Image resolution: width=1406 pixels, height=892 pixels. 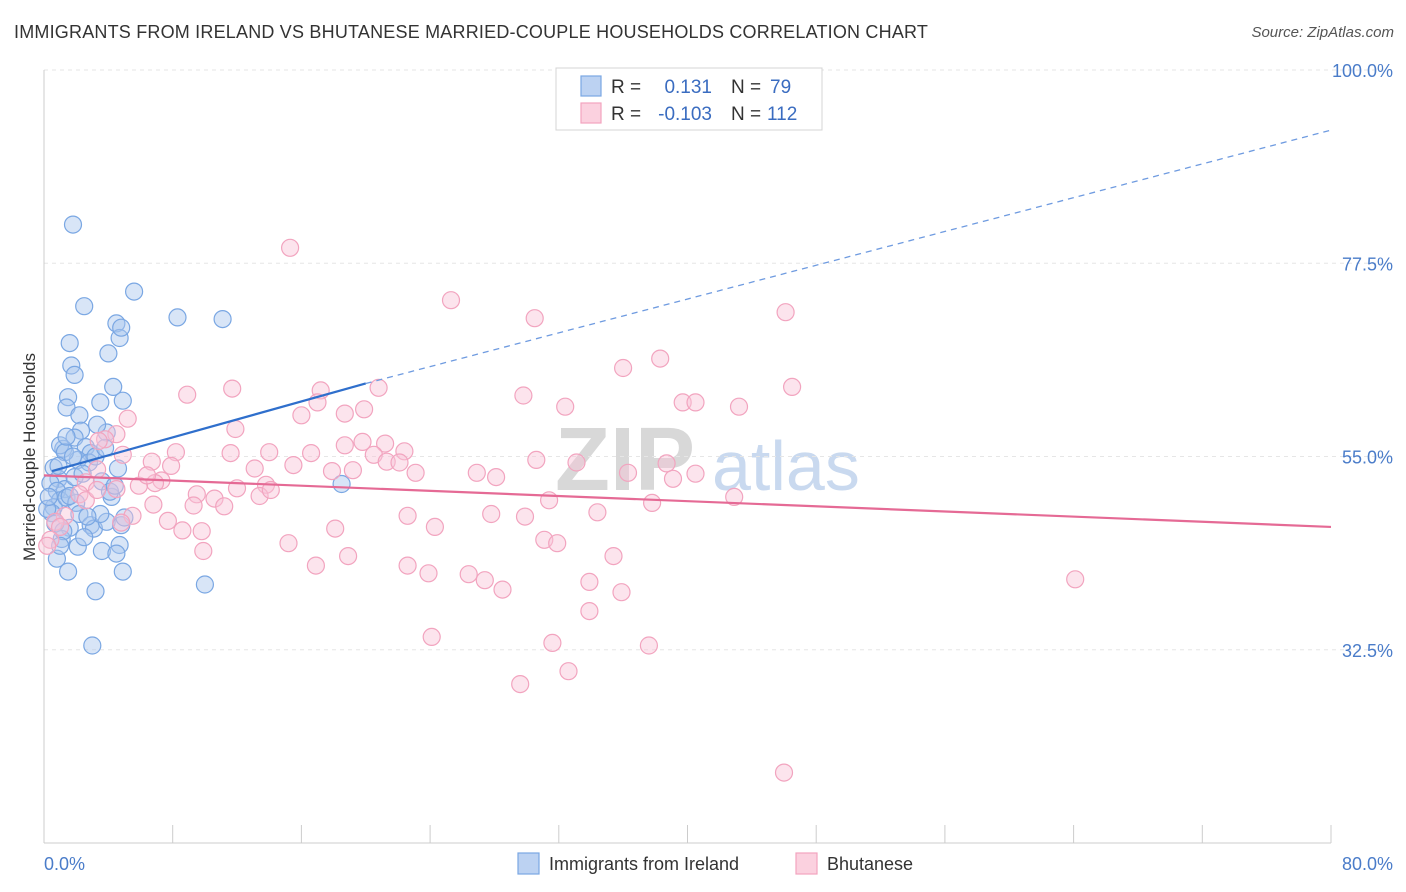 I want to click on bottom-legend-swatch-ireland, so click(x=528, y=863).